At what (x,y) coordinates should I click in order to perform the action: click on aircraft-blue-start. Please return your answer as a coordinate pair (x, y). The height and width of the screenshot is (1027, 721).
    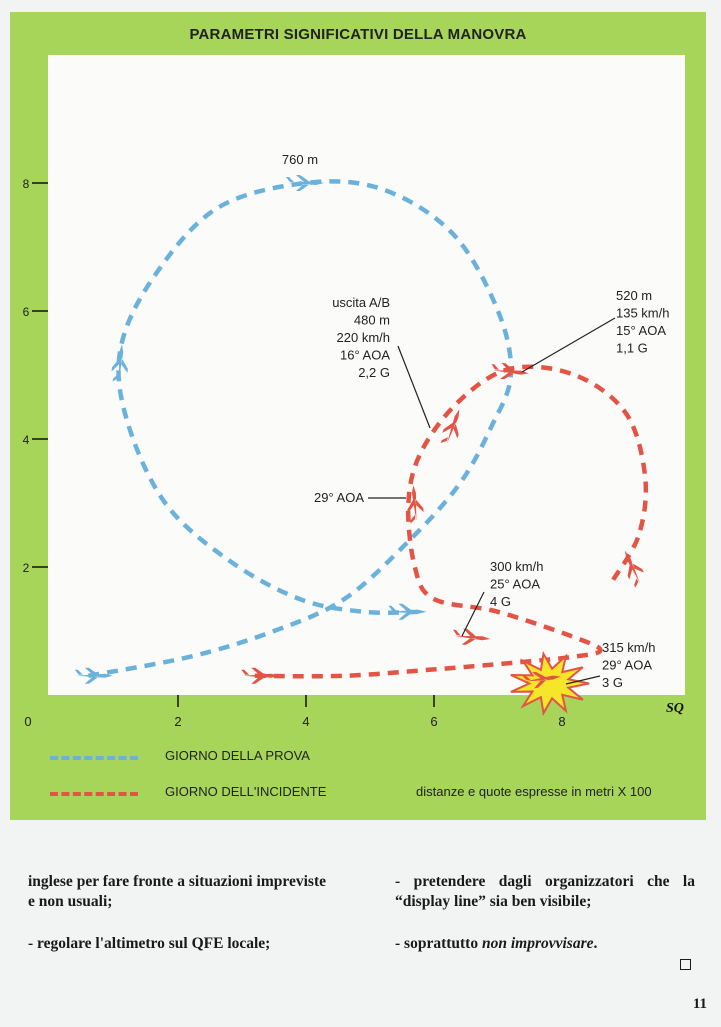
    Looking at the image, I should click on (93, 675).